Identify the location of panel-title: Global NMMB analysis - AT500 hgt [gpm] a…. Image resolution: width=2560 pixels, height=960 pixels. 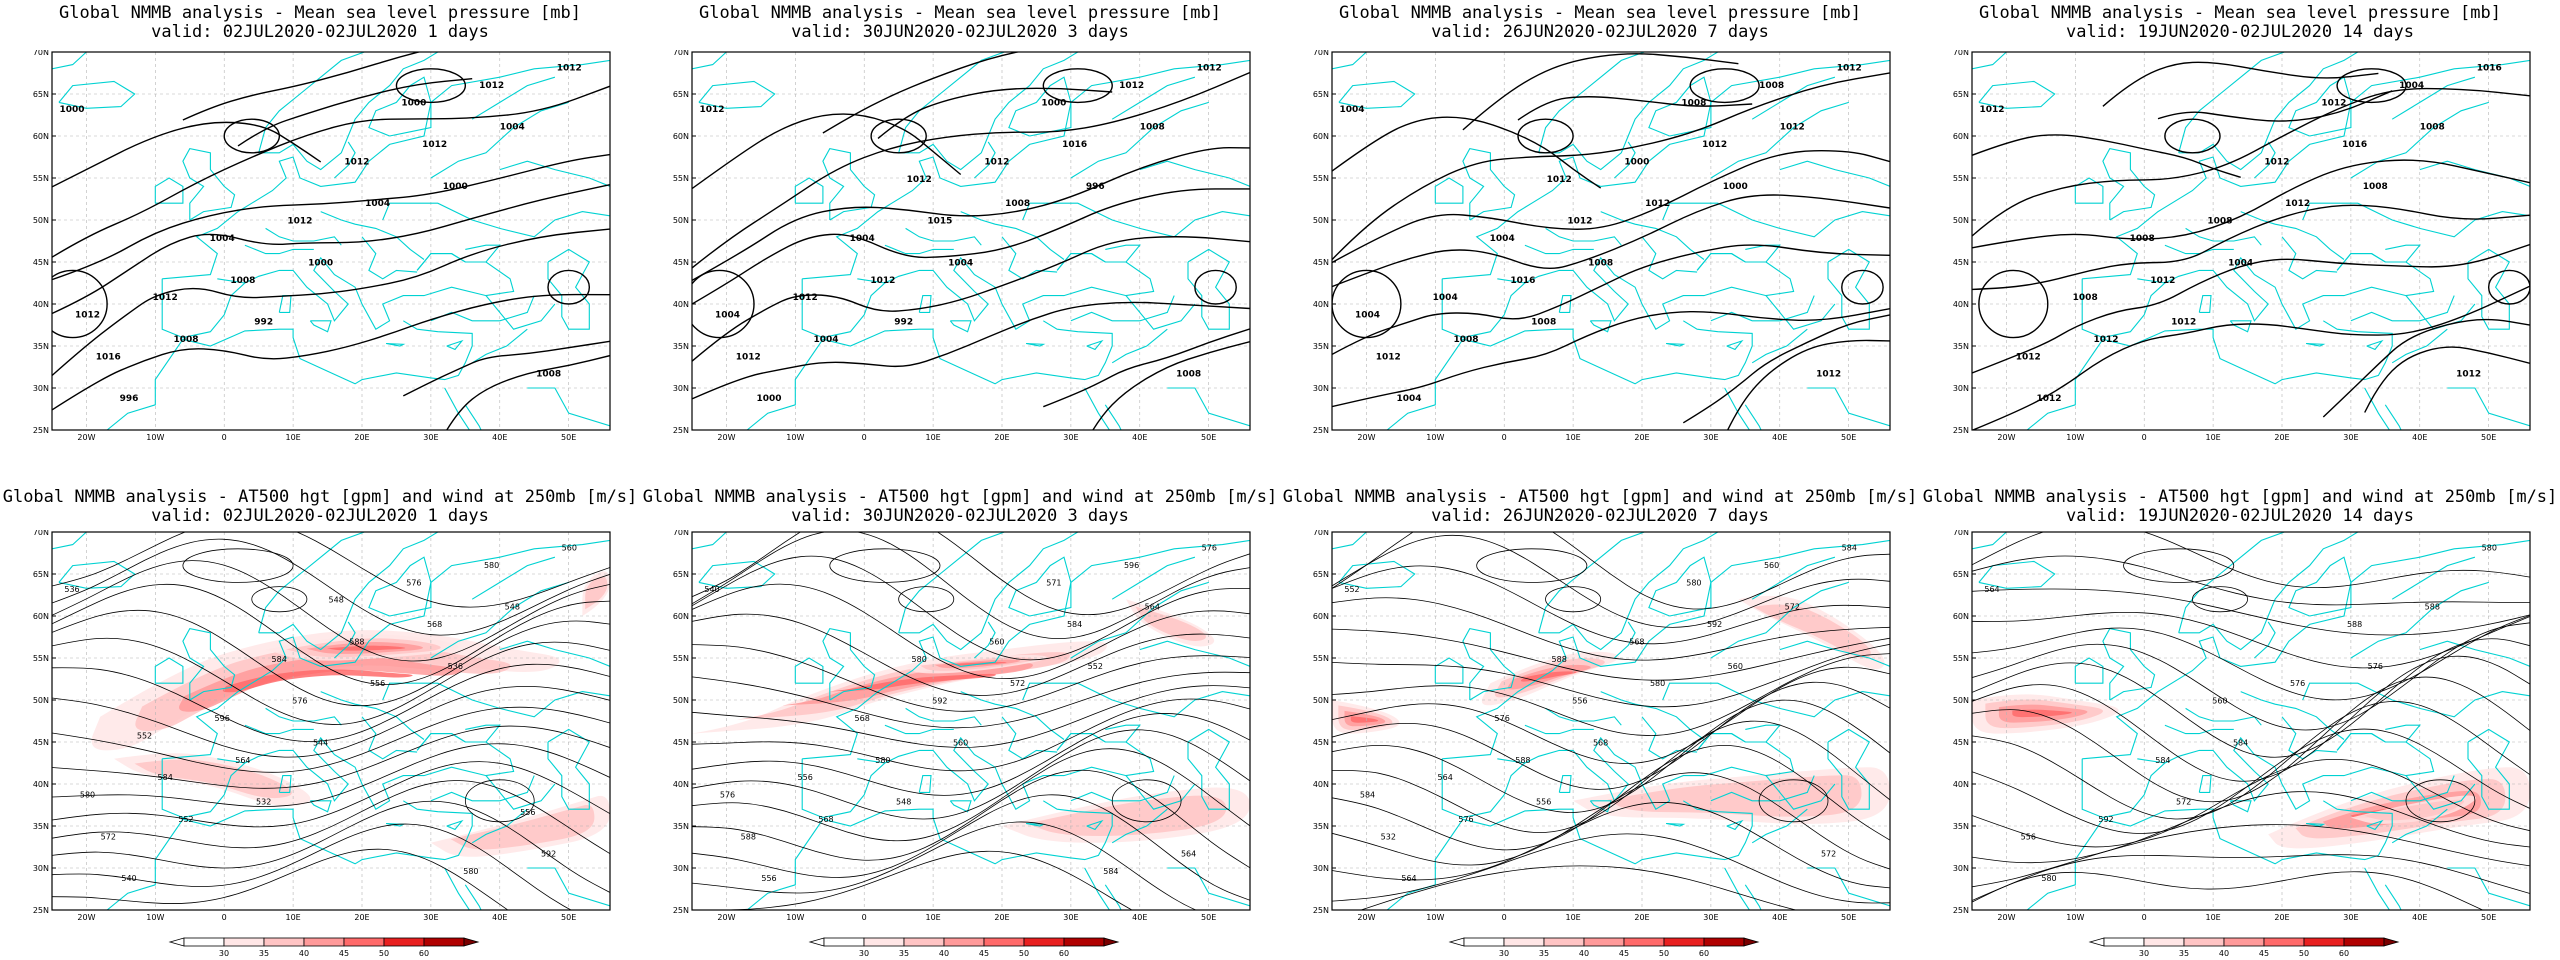
(320, 507).